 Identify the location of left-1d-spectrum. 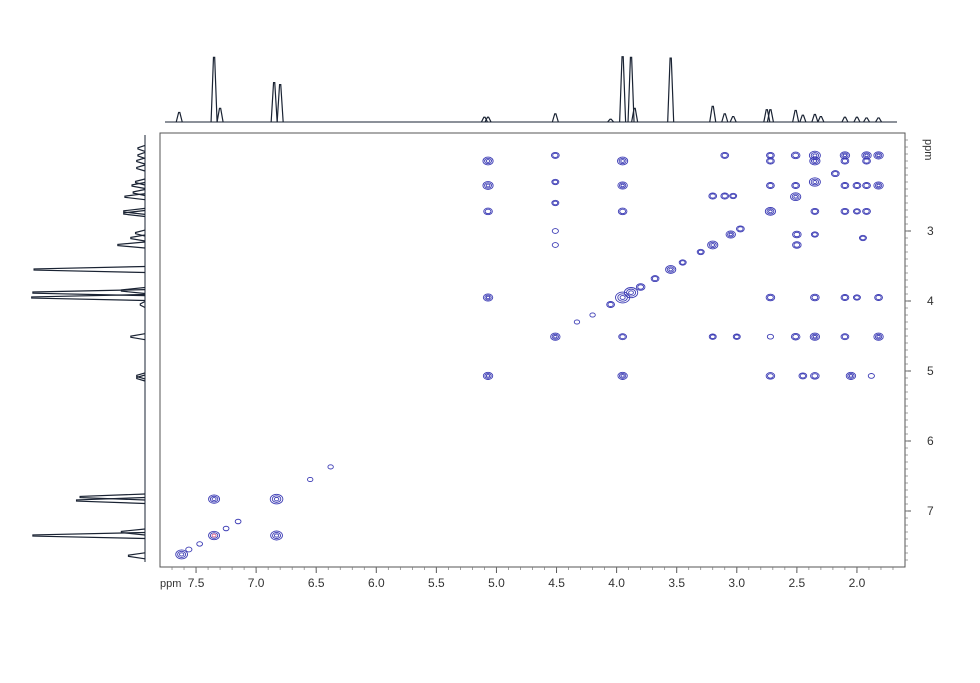
(88, 348).